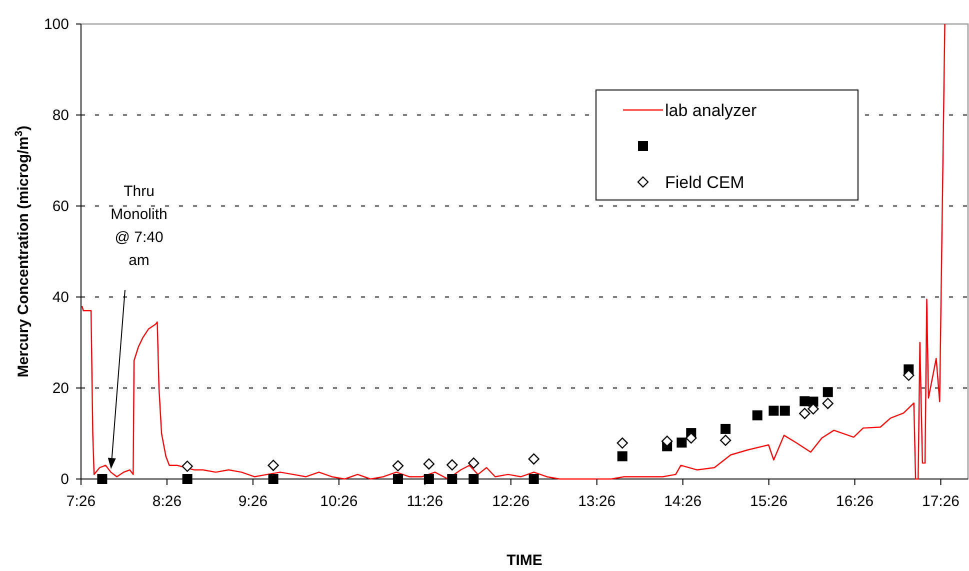 The height and width of the screenshot is (571, 969). Describe the element at coordinates (711, 110) in the screenshot. I see `legend-label: lab analyzer` at that location.